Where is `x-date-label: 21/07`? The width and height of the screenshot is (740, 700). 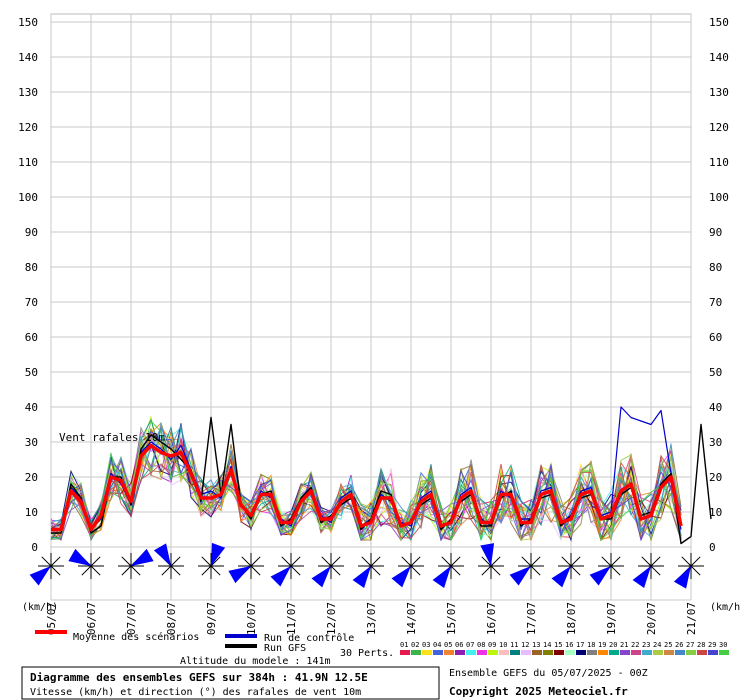 x-date-label: 21/07 is located at coordinates (691, 618).